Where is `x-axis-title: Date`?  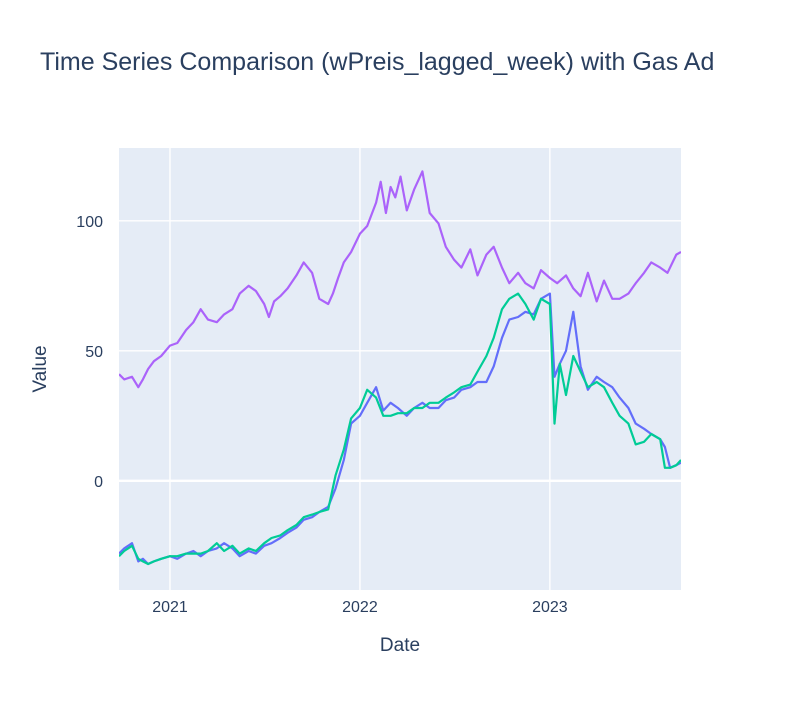
x-axis-title: Date is located at coordinates (400, 645).